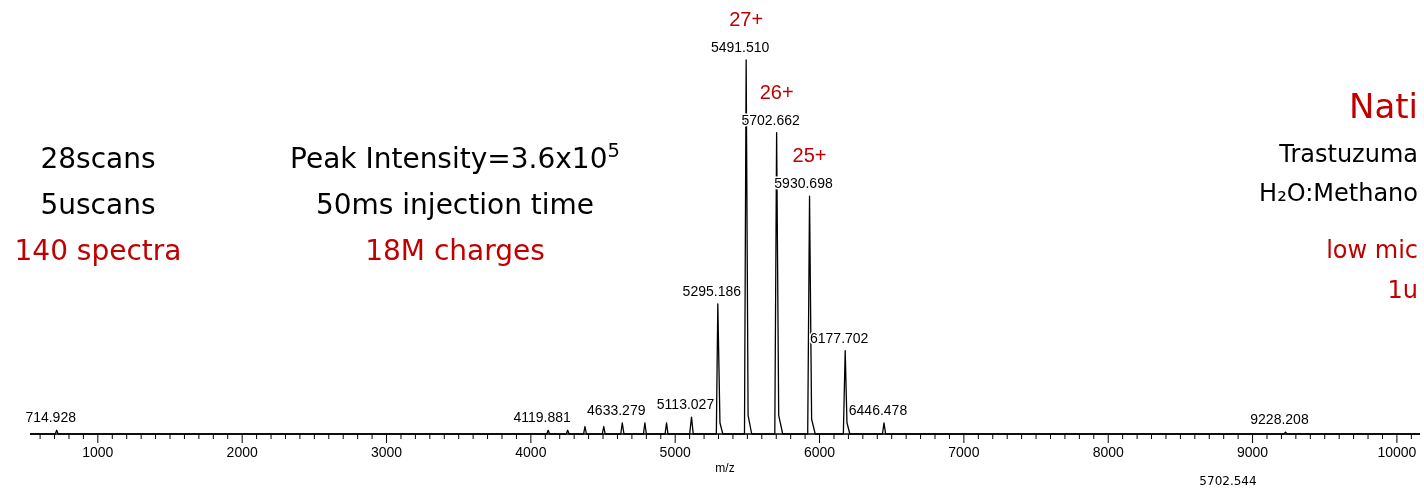 The width and height of the screenshot is (1424, 490). Describe the element at coordinates (776, 91) in the screenshot. I see `annotation: 26+` at that location.